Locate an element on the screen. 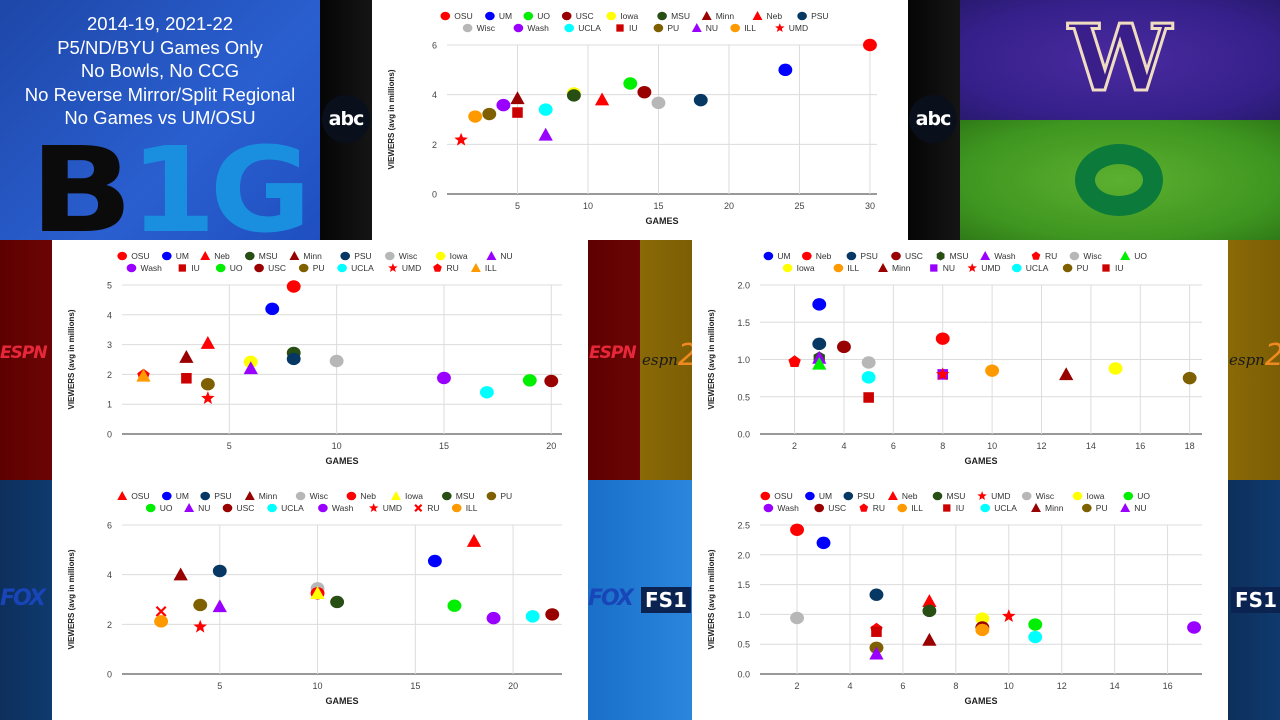 This screenshot has width=1280, height=720. abc-logo-icon: abc is located at coordinates (346, 119).